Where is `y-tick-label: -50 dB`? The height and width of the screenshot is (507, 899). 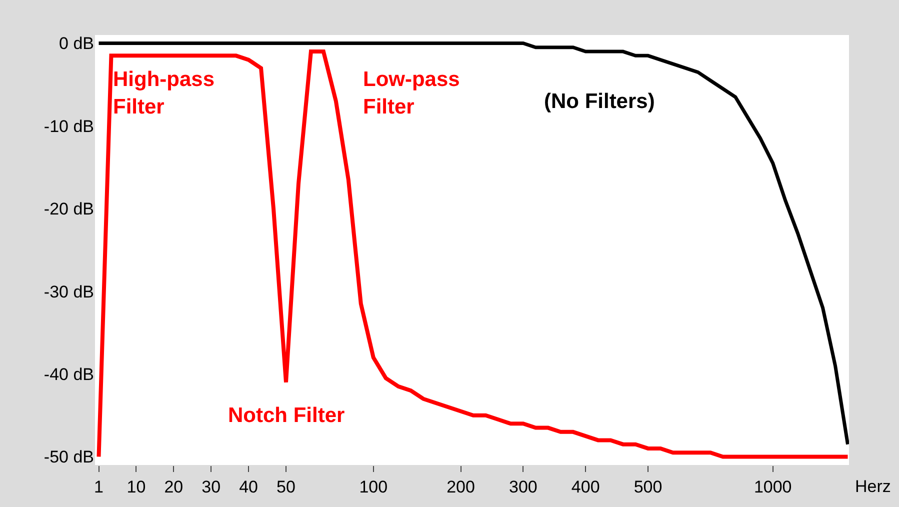 y-tick-label: -50 dB is located at coordinates (69, 457).